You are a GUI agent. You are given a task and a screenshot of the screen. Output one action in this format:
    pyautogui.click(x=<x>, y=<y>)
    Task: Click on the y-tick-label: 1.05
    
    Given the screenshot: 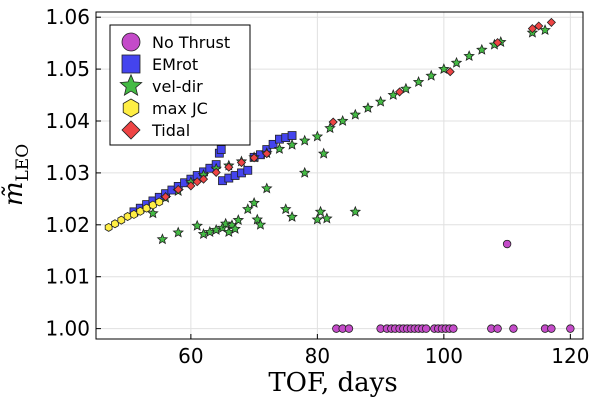 What is the action you would take?
    pyautogui.click(x=67, y=69)
    